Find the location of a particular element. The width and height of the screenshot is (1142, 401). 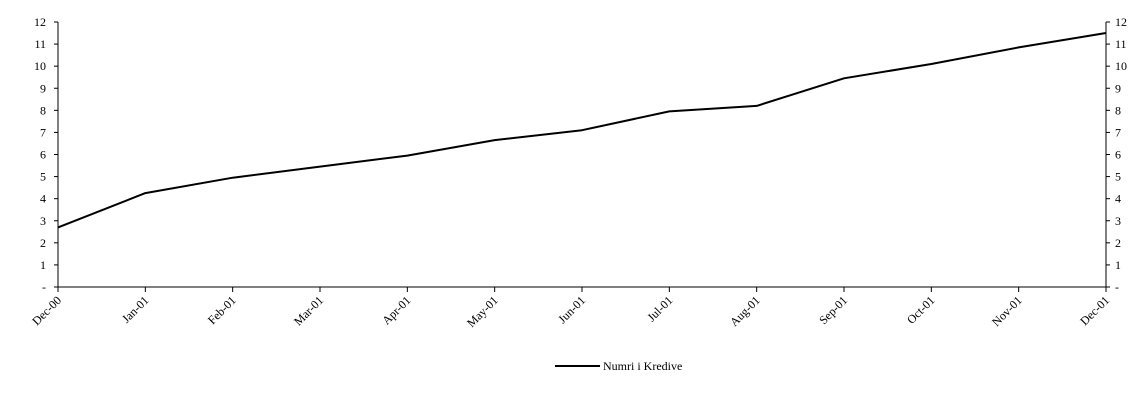

x-tick-label: Dec-00 is located at coordinates (46, 310).